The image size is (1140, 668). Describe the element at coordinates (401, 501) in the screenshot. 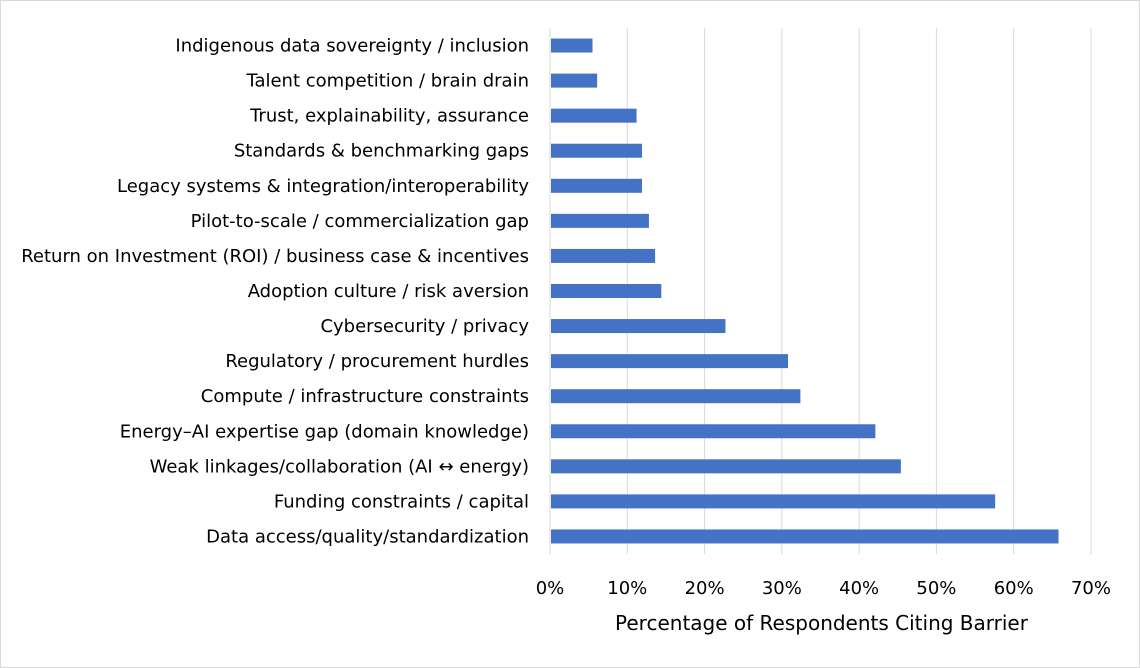

I see `category-label: Funding constraints / capital` at that location.